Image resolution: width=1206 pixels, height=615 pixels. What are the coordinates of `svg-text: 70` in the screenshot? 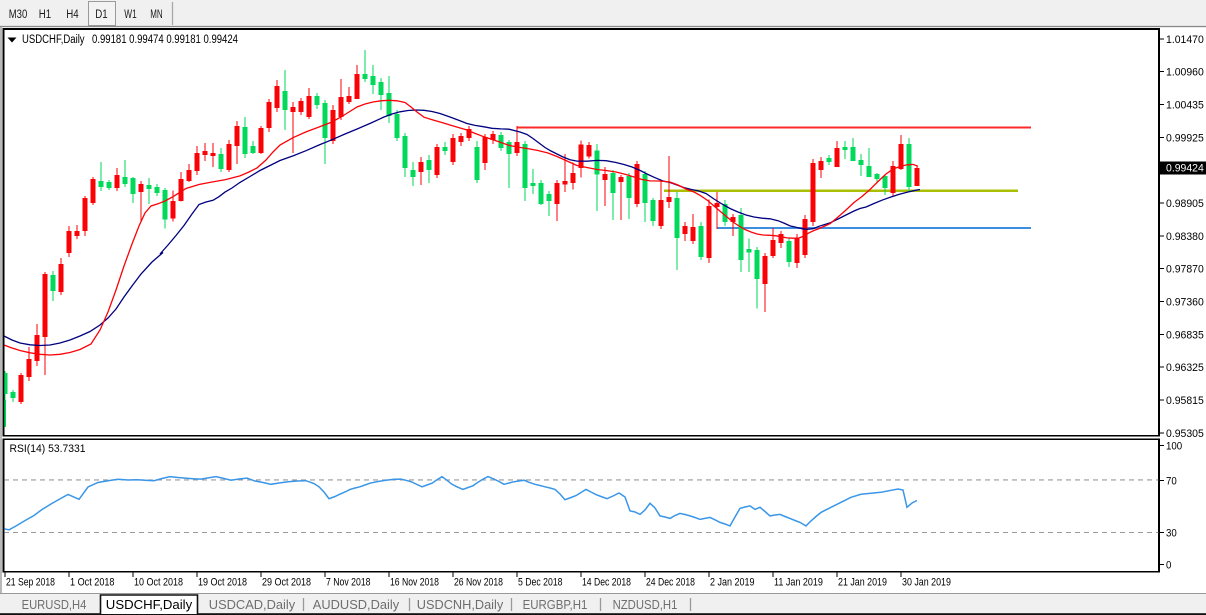 It's located at (1171, 482).